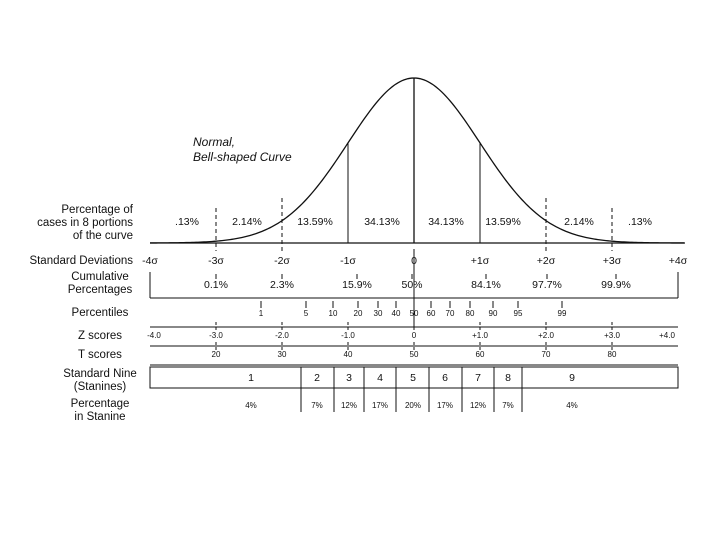 This screenshot has width=720, height=540. I want to click on row-item: 10, so click(333, 313).